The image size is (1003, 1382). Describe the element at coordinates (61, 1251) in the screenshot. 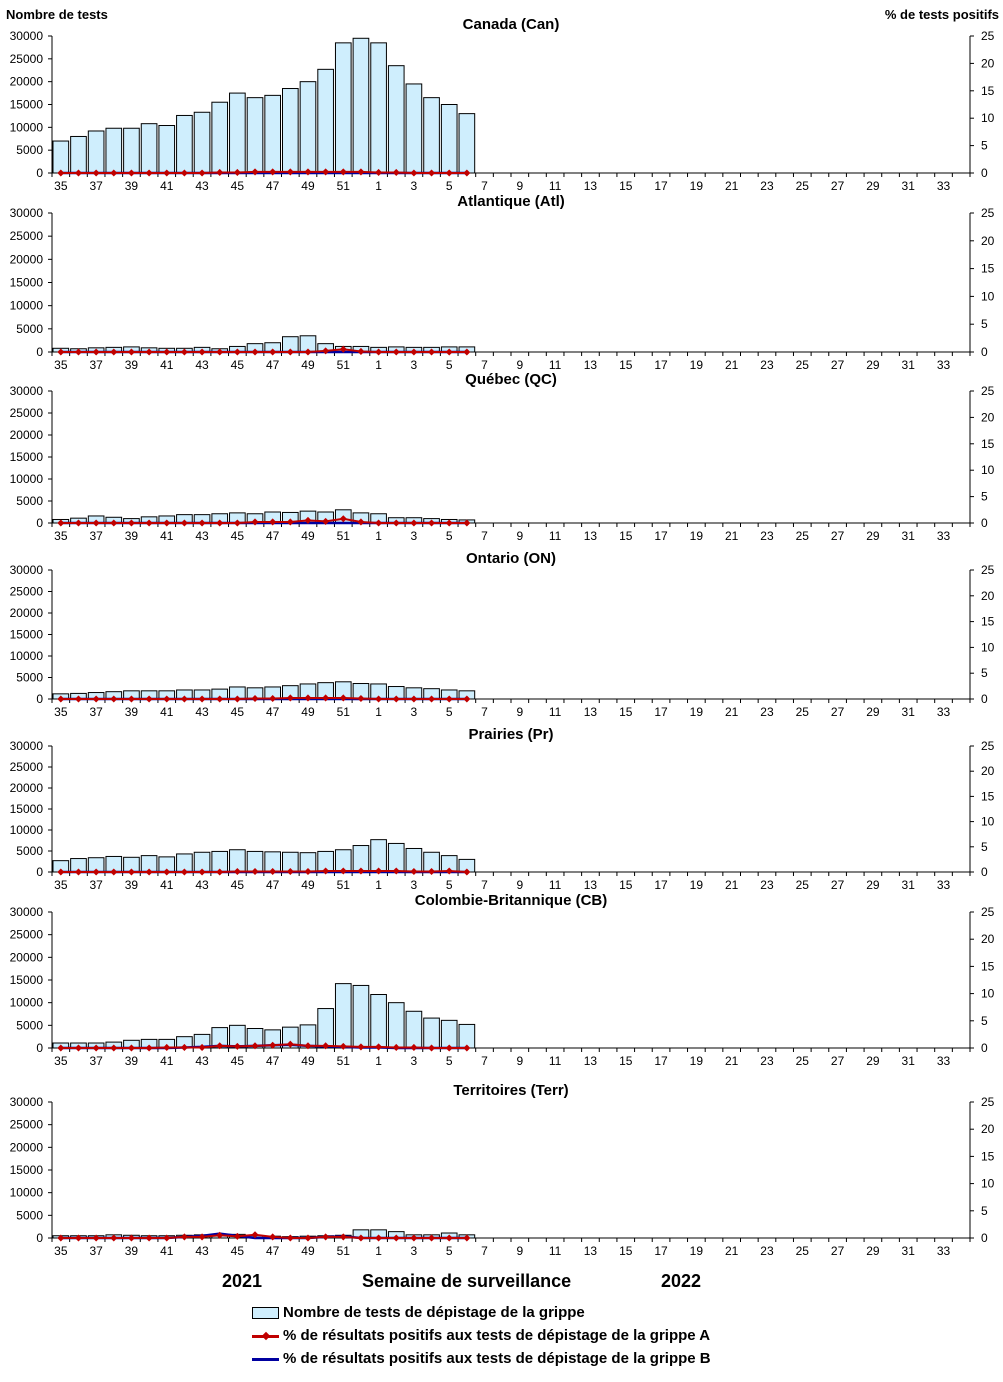

I see `x-tick-label: 35` at that location.